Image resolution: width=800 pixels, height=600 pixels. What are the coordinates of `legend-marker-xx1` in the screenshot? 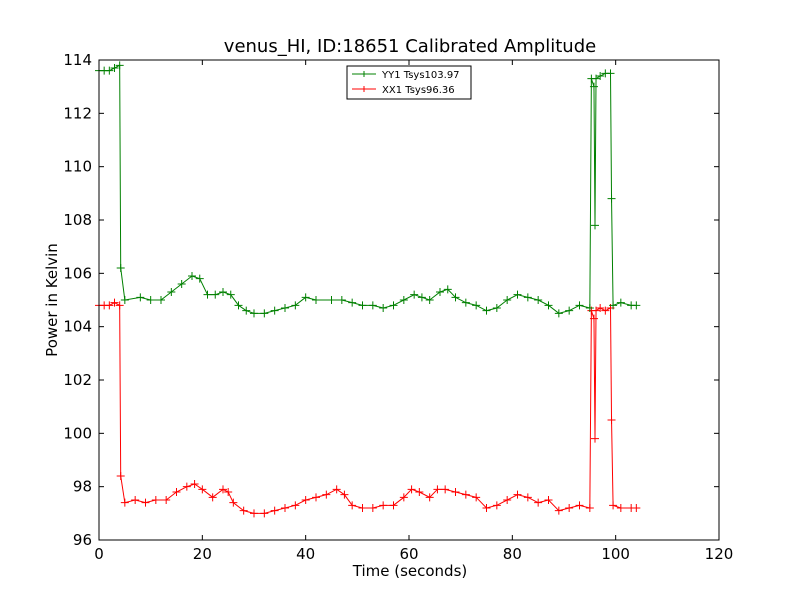 It's located at (364, 89).